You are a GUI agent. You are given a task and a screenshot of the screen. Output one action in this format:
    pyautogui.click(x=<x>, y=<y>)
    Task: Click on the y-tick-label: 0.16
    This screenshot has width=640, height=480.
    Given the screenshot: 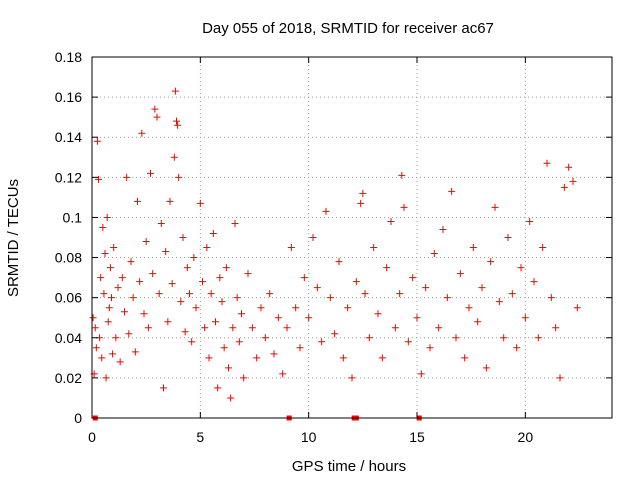 What is the action you would take?
    pyautogui.click(x=68, y=97)
    